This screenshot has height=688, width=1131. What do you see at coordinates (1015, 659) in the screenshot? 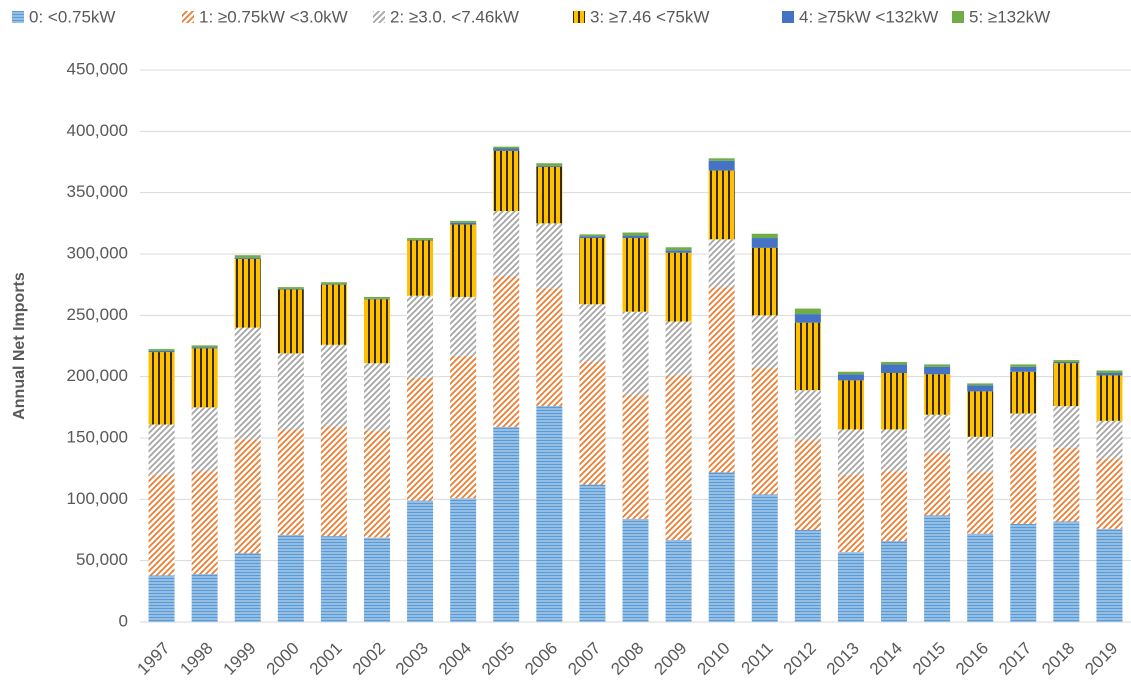
I see `x-tick-label: 2017` at bounding box center [1015, 659].